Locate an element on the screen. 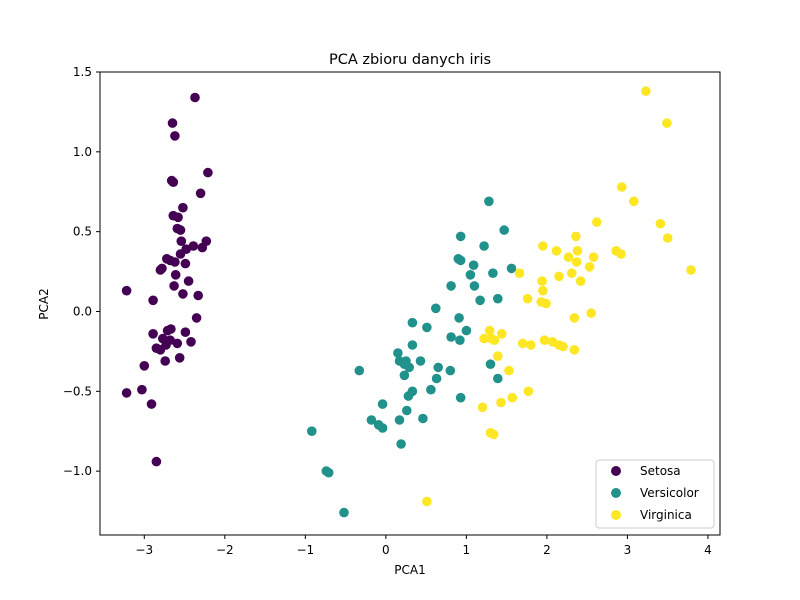  x-tick-label: −3 is located at coordinates (144, 550).